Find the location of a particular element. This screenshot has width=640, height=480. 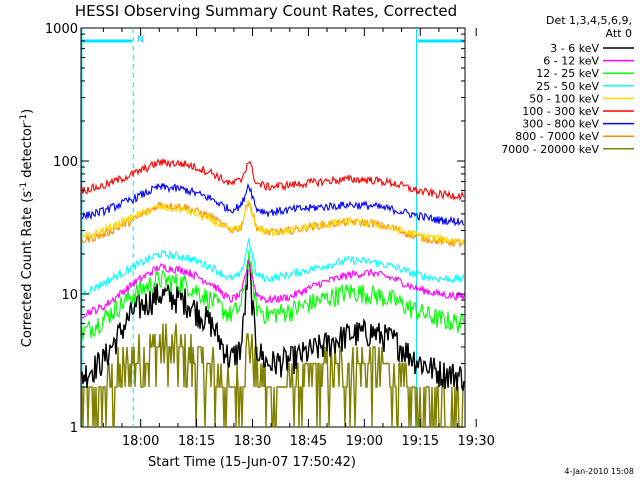

timestamp: 4-Jan-2010 15:08 is located at coordinates (599, 471).